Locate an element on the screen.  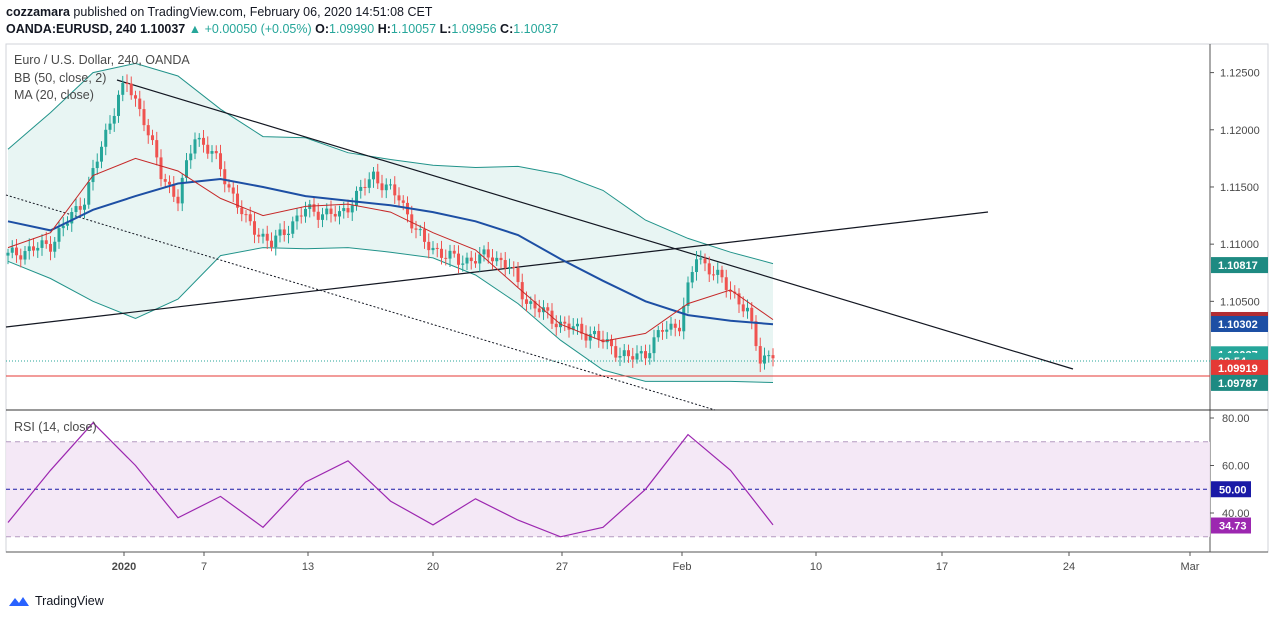
rsi-tag-label: 50.00 is located at coordinates (1233, 490).